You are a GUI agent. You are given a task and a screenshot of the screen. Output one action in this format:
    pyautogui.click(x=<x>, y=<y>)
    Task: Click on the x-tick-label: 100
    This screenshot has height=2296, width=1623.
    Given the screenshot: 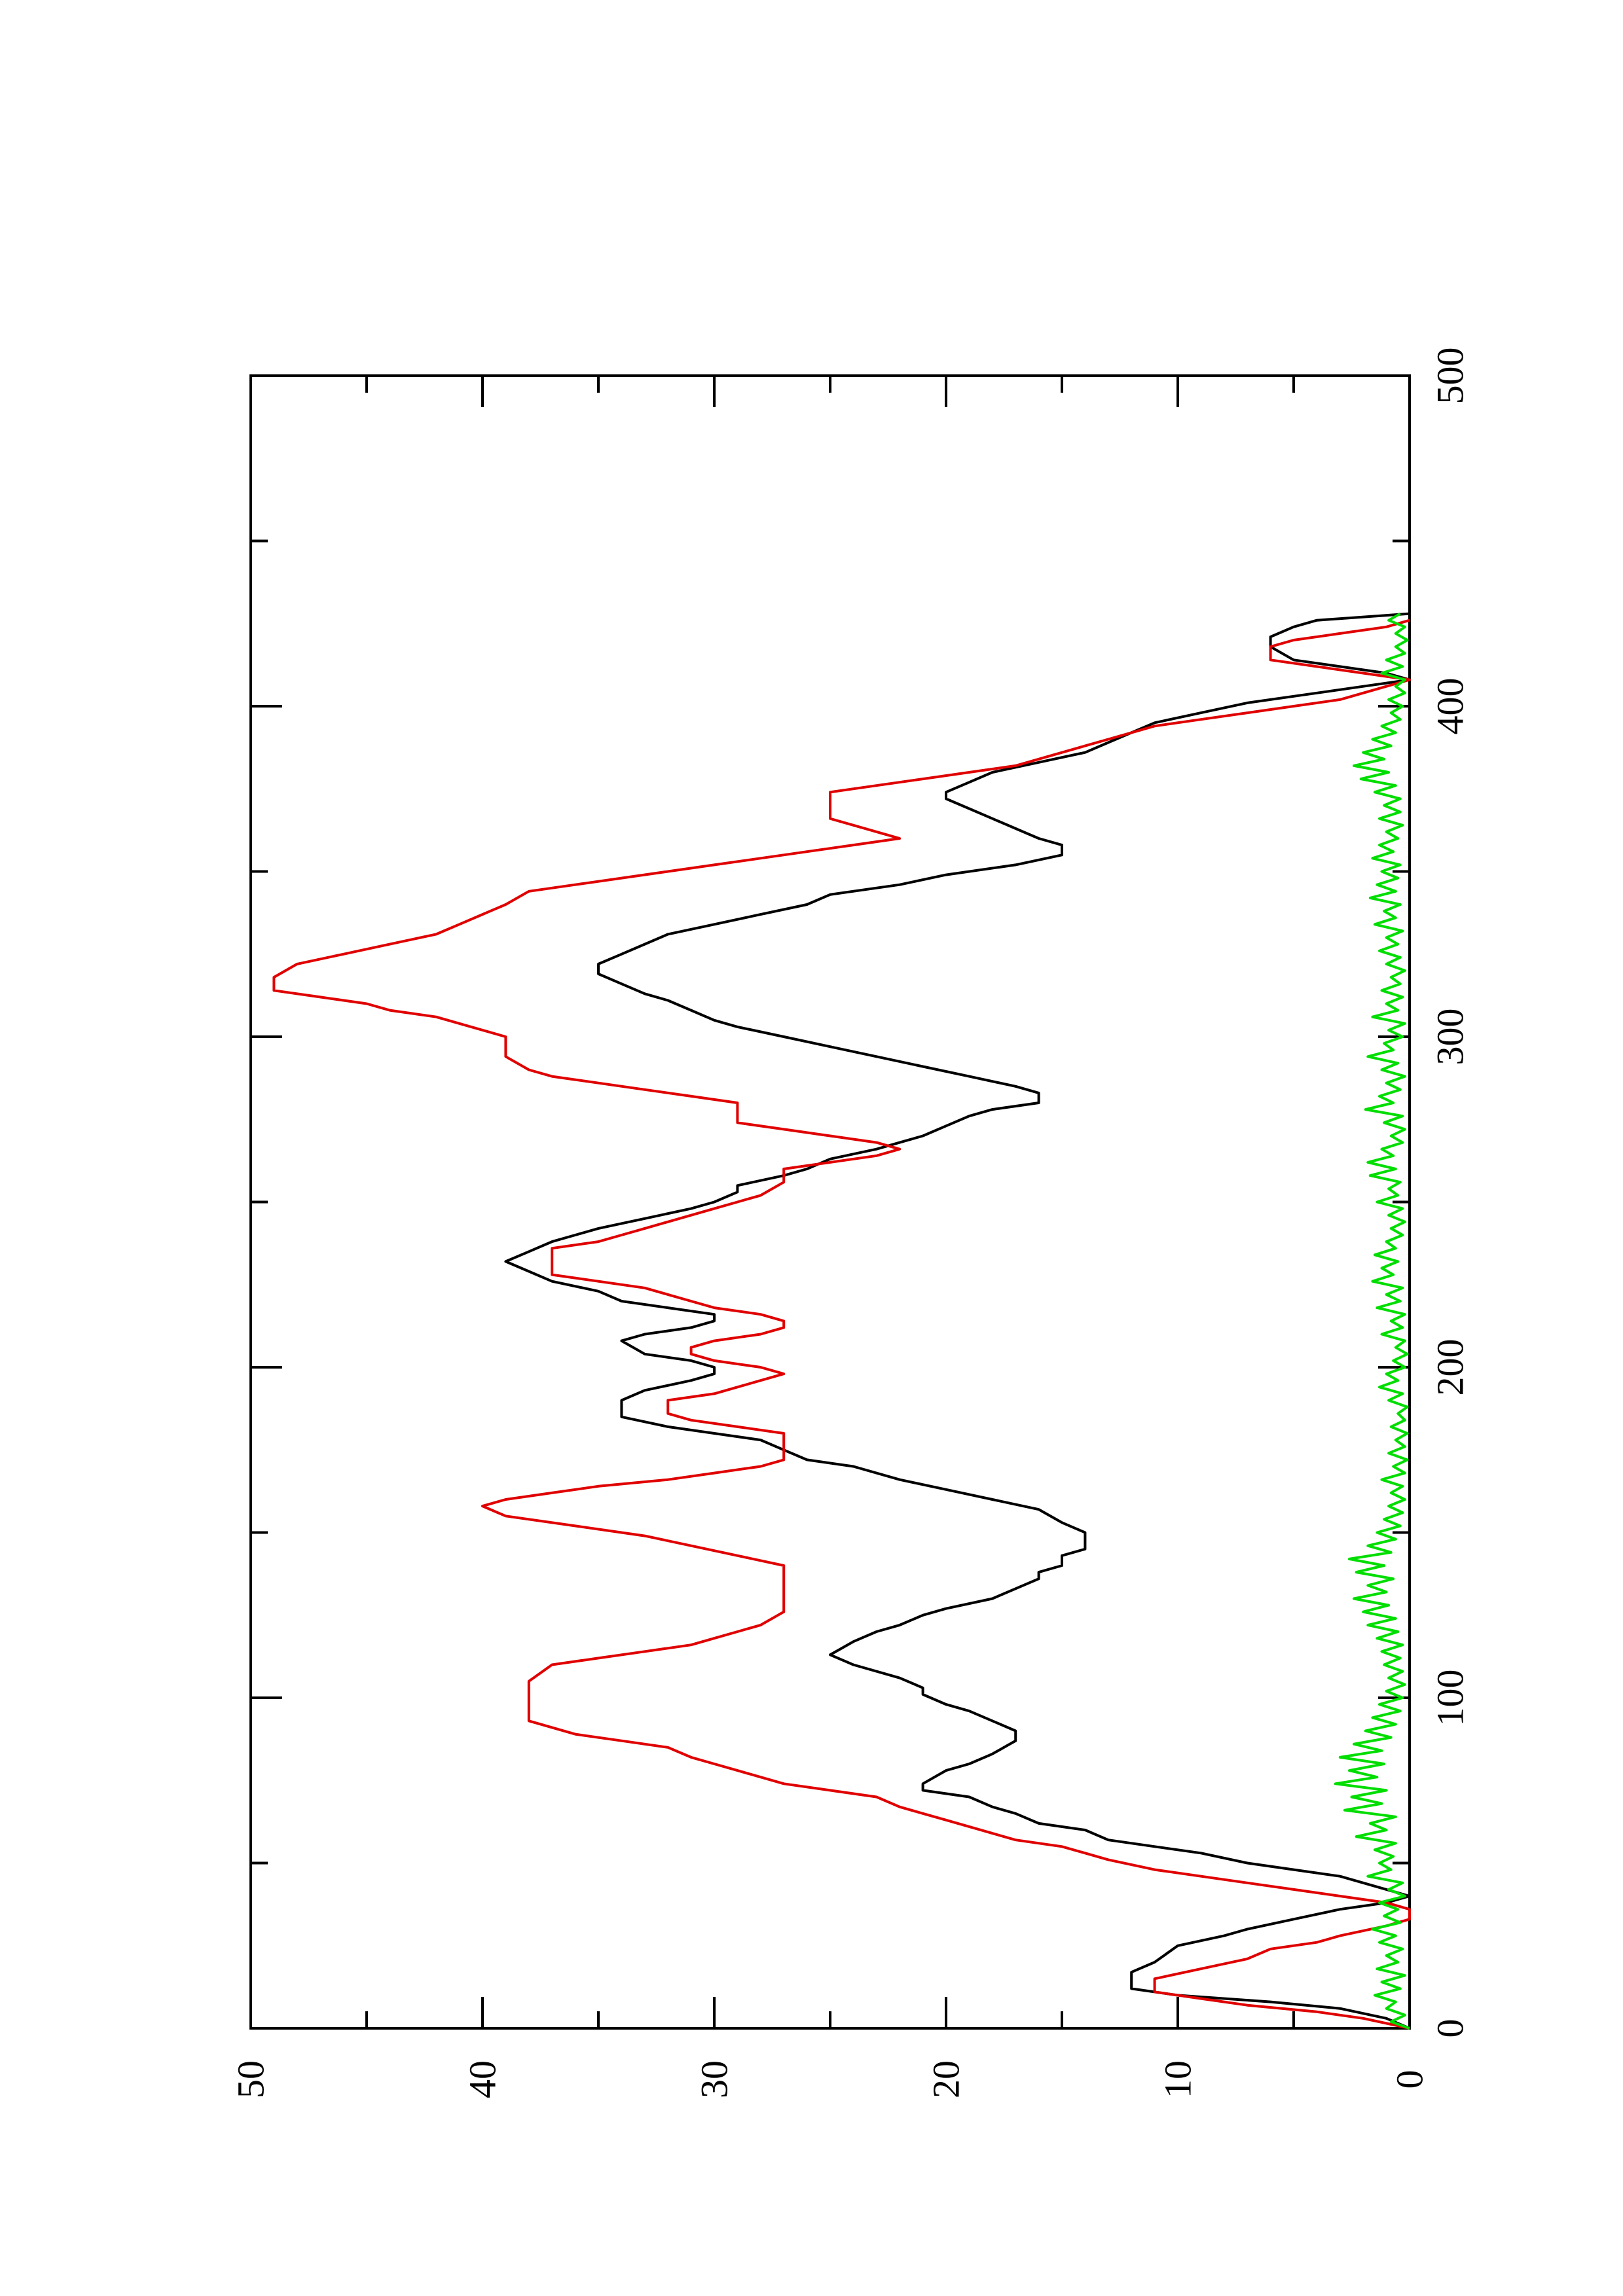 What is the action you would take?
    pyautogui.click(x=1450, y=1698)
    